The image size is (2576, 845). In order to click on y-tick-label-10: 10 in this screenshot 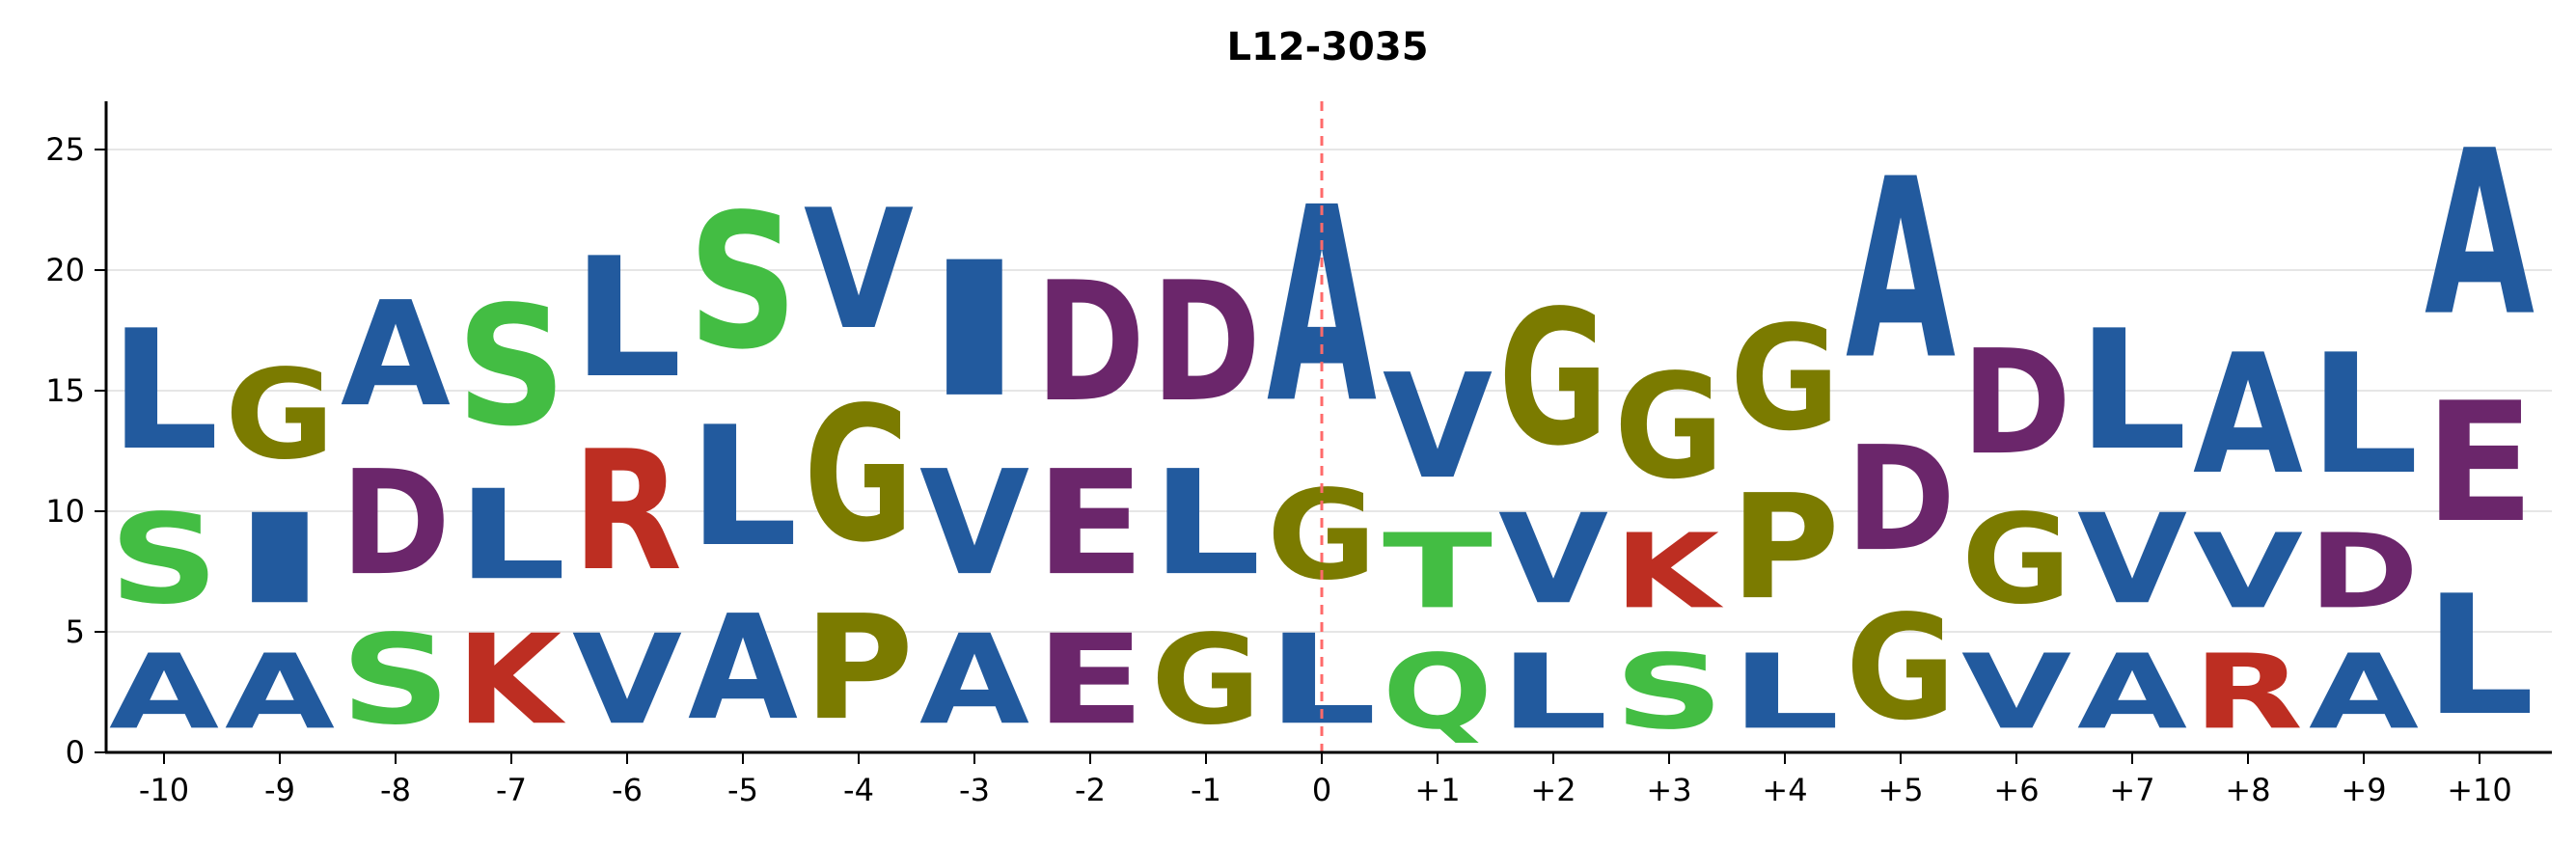, I will do `click(65, 511)`.